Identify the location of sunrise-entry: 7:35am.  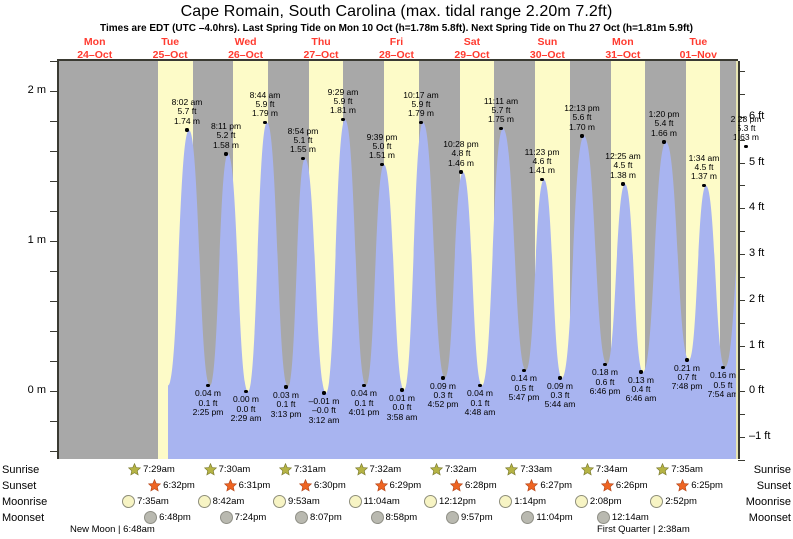
(679, 469).